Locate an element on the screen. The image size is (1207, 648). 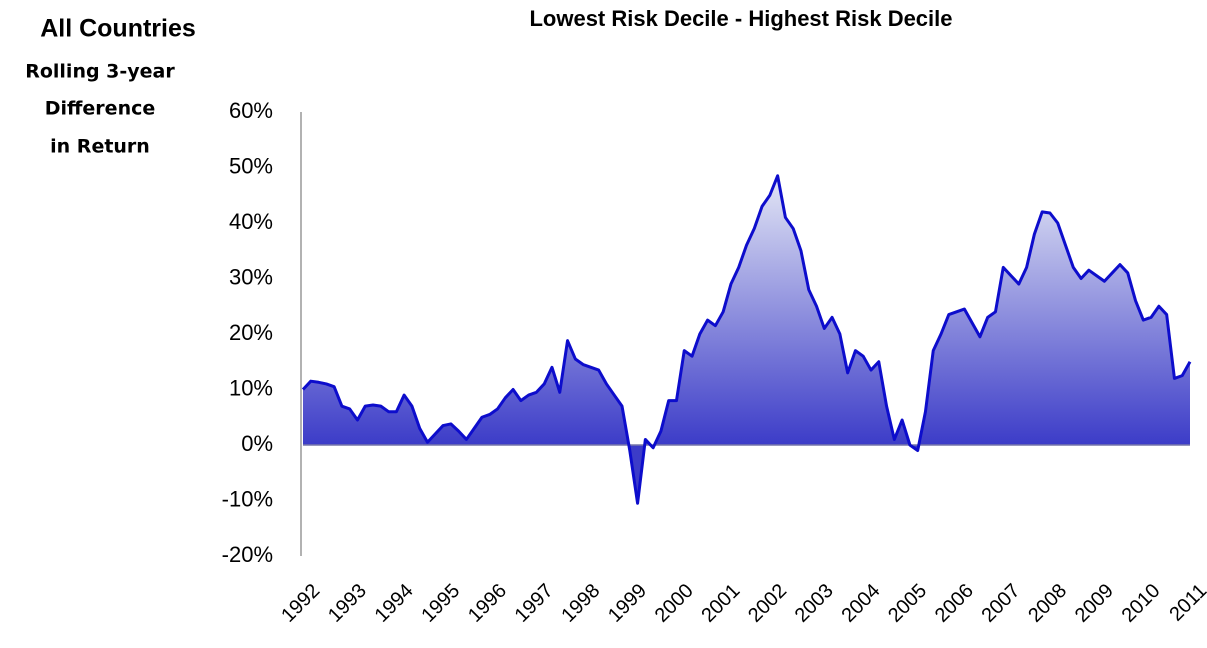
y-tick-label: 40% is located at coordinates (251, 221).